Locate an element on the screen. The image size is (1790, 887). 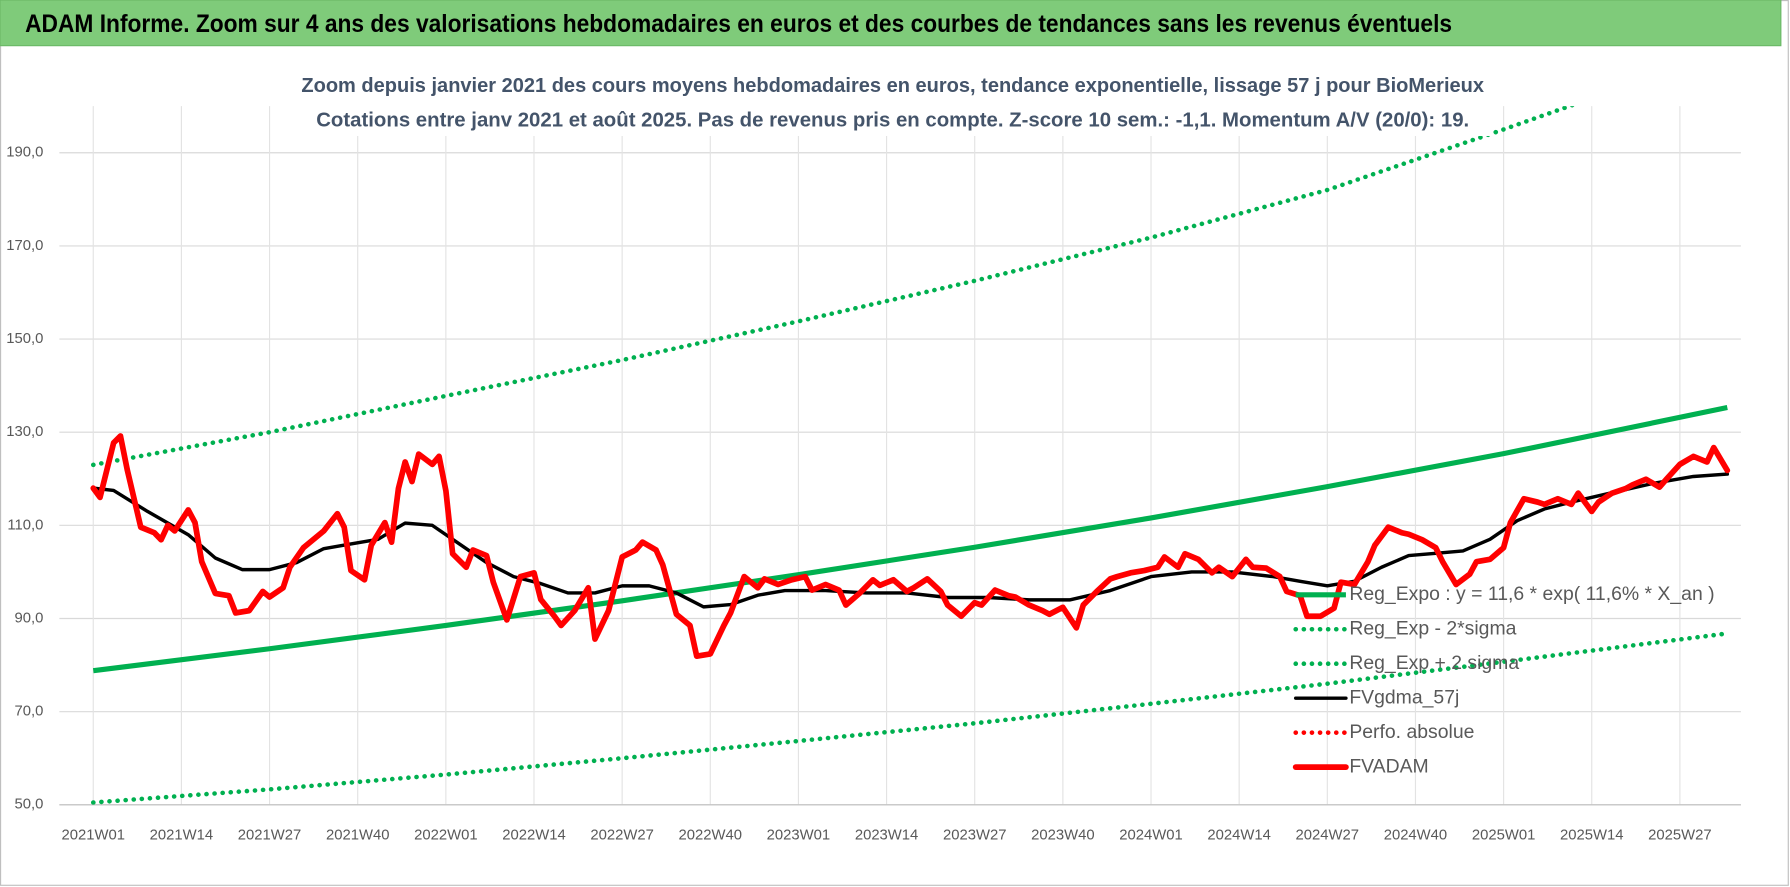
y-tick-label: 170,0 is located at coordinates (24, 246).